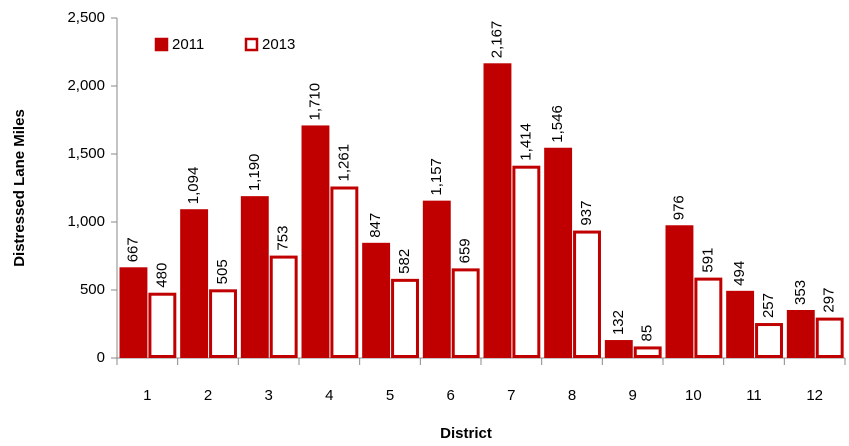 The height and width of the screenshot is (446, 849). Describe the element at coordinates (19, 188) in the screenshot. I see `y-axis-title: Distressed Lane Miles` at that location.